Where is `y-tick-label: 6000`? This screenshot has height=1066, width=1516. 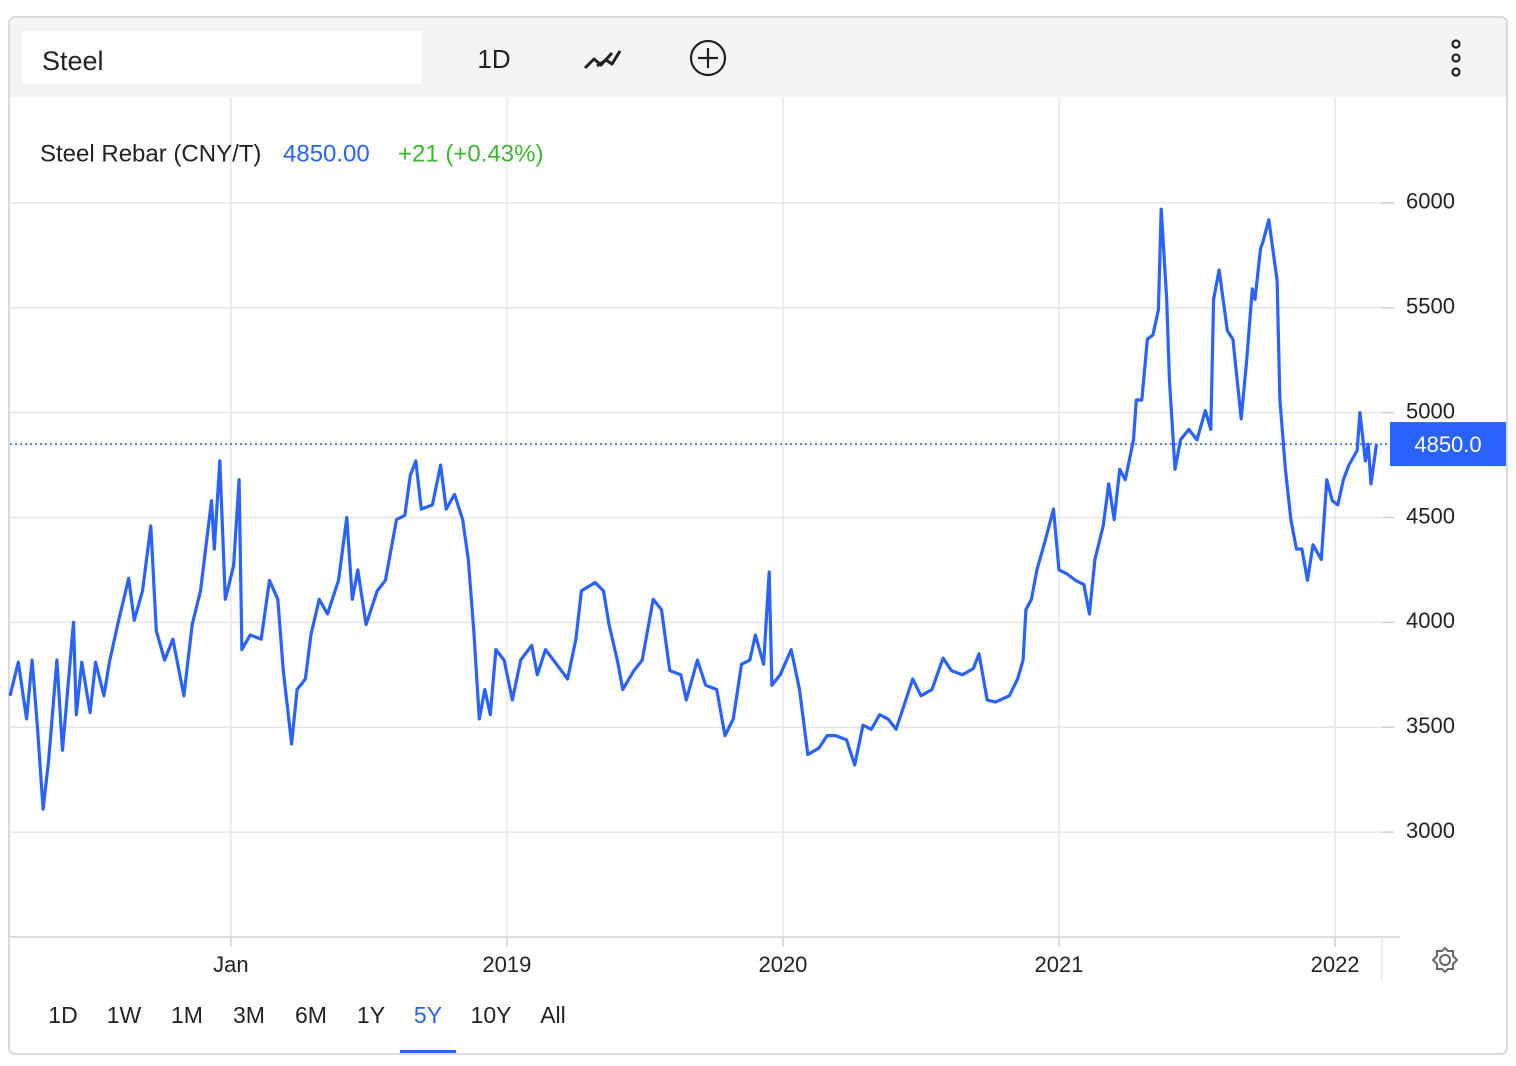 y-tick-label: 6000 is located at coordinates (1430, 201).